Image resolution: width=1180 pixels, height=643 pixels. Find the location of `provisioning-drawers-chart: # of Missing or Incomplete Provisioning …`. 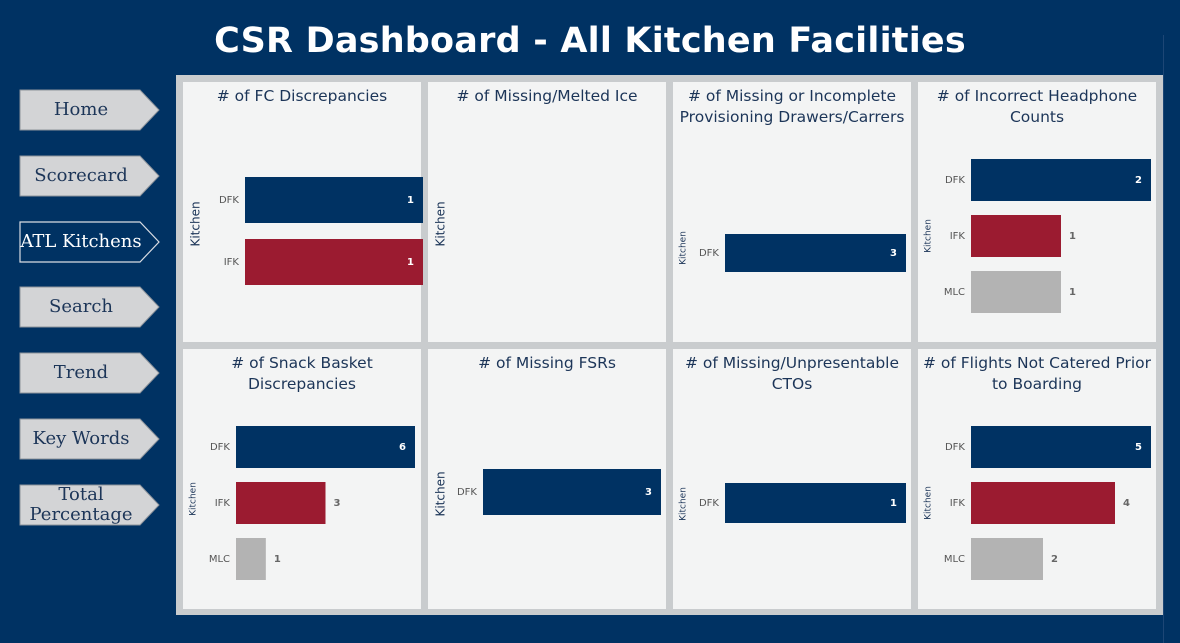

provisioning-drawers-chart: # of Missing or Incomplete Provisioning … is located at coordinates (792, 212).